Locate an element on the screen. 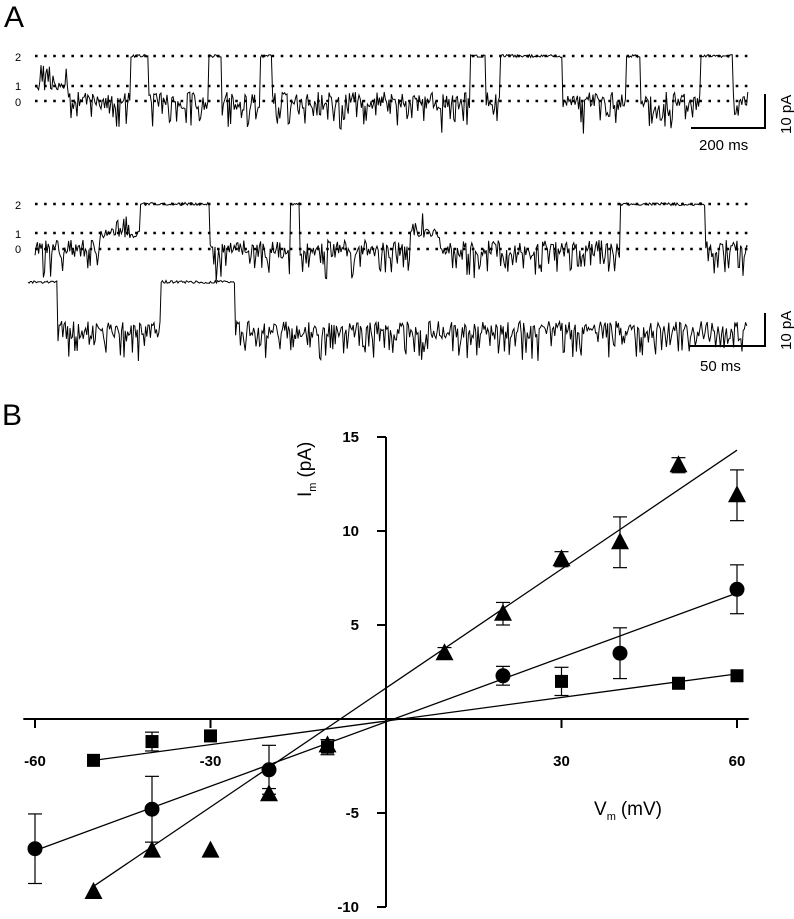  scalebar-time-bottom-label: 50 ms is located at coordinates (720, 366).